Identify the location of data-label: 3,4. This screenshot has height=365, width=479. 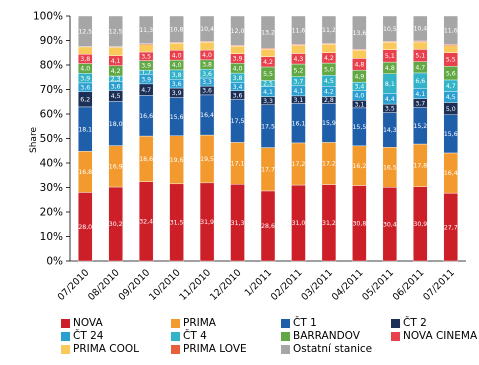
(238, 87).